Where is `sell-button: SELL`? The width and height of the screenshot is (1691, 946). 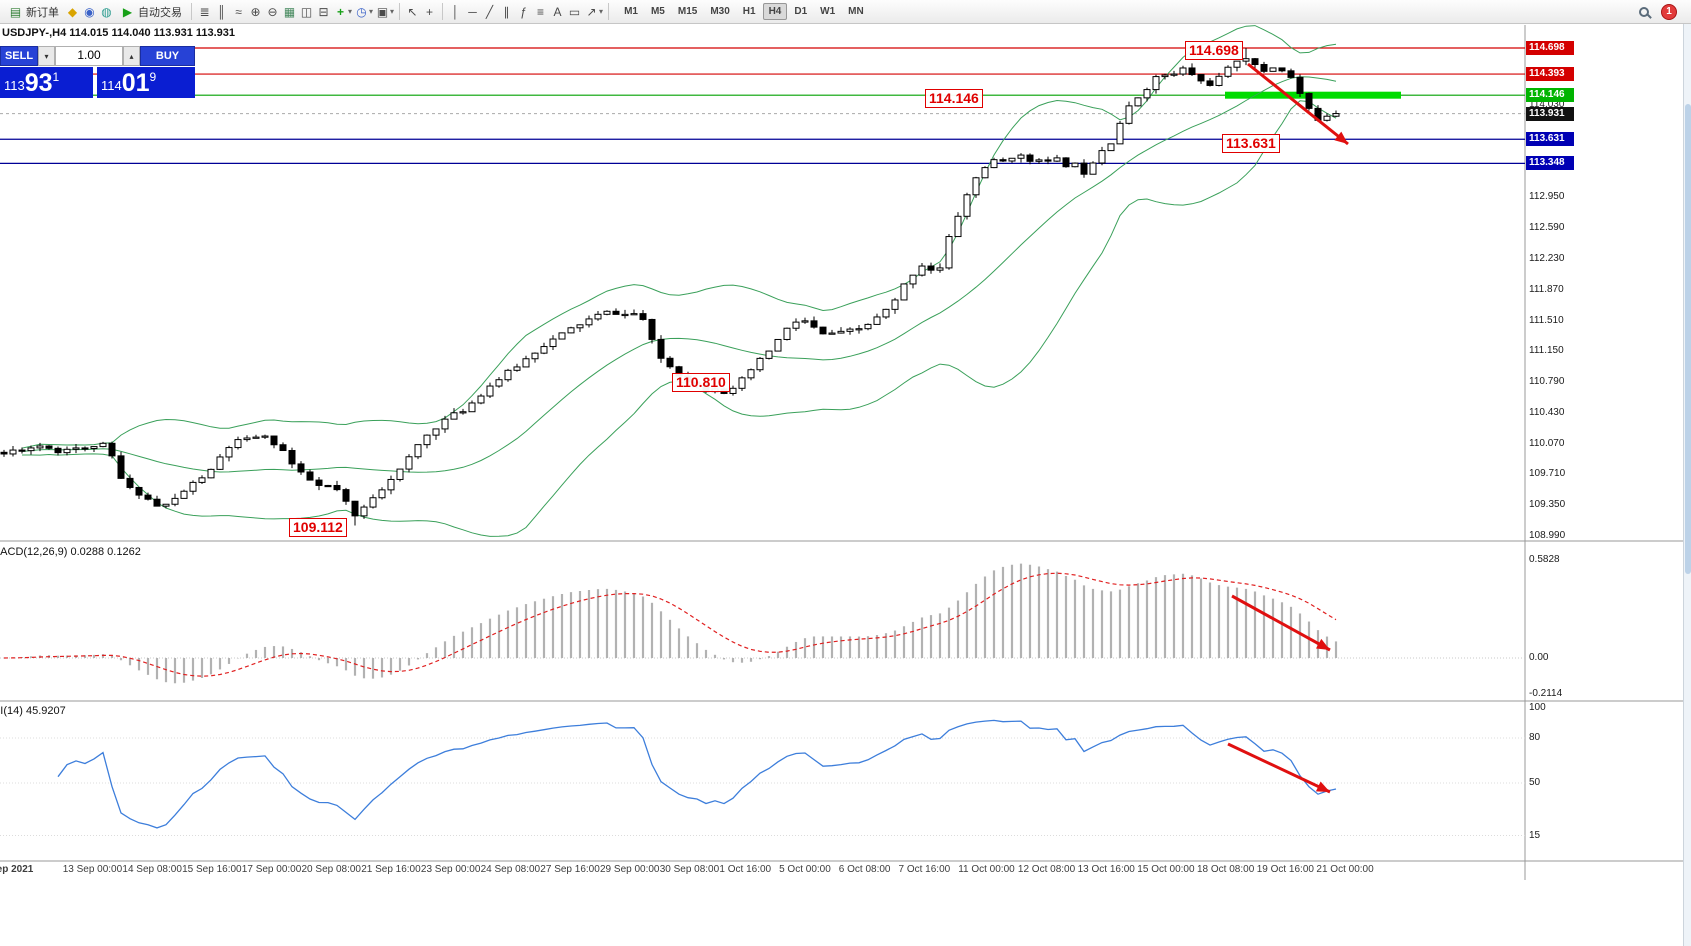 sell-button: SELL is located at coordinates (19, 56).